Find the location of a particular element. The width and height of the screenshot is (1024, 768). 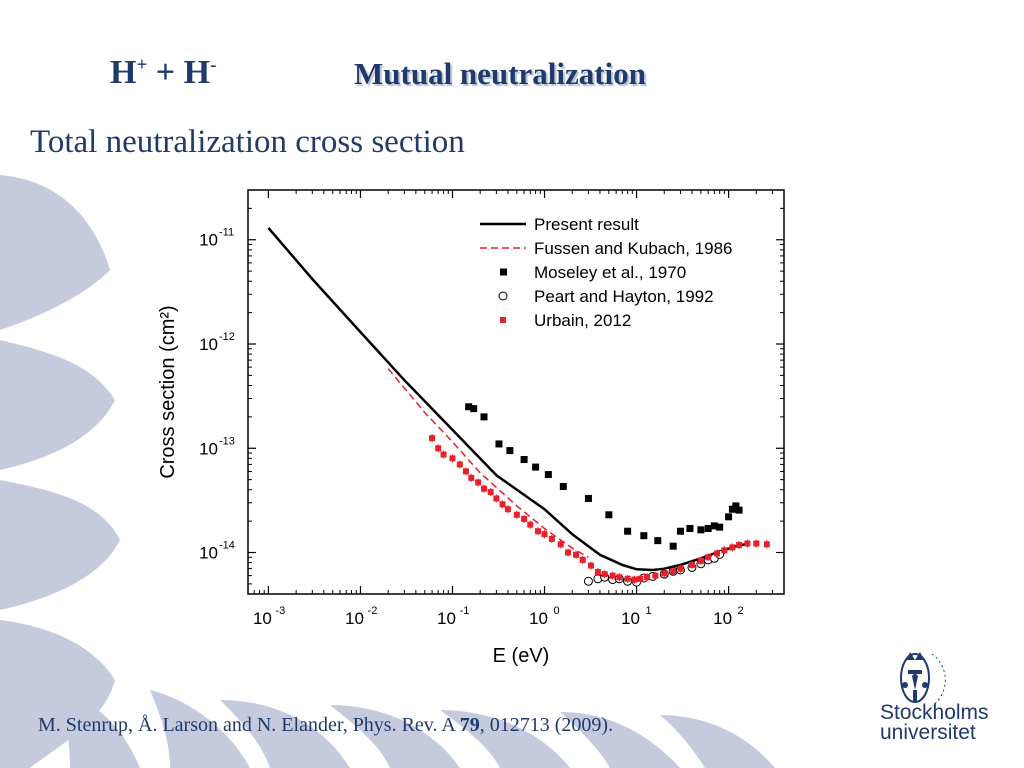

logo-text-line1: Stockholms is located at coordinates (934, 712).